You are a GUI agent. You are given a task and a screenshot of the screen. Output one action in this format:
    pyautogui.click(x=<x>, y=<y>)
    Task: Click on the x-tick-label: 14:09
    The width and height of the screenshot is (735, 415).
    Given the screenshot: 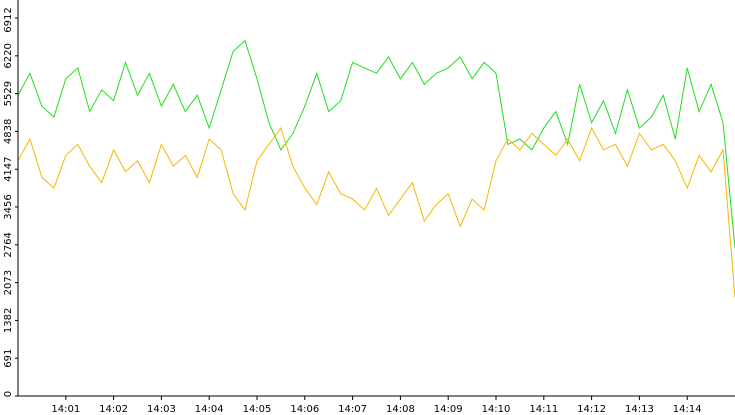 What is the action you would take?
    pyautogui.click(x=448, y=409)
    